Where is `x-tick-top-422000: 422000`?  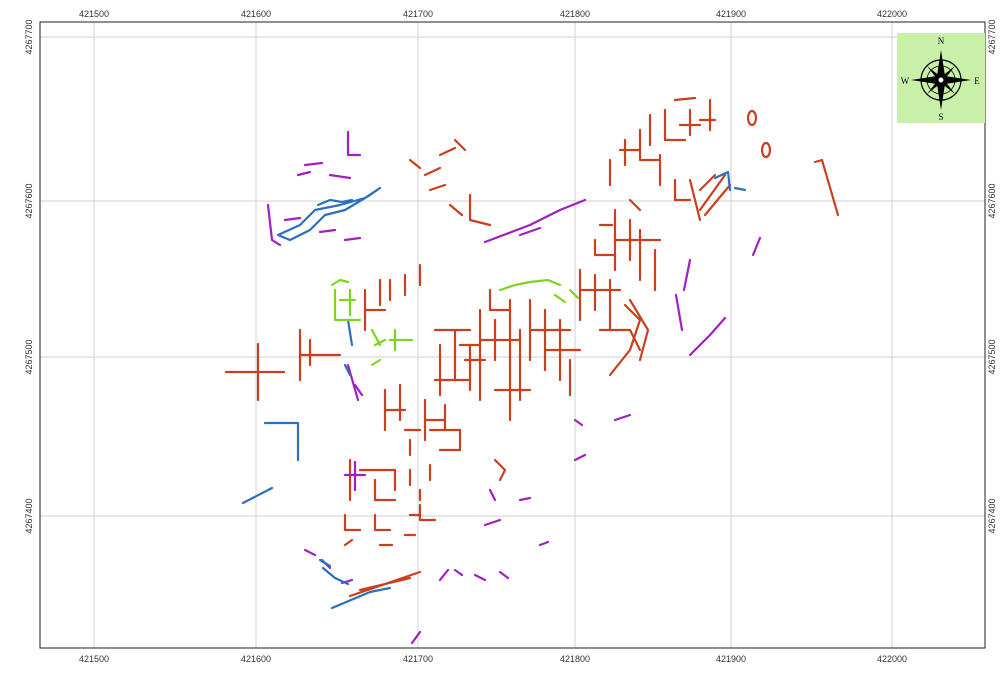
x-tick-top-422000: 422000 is located at coordinates (892, 14).